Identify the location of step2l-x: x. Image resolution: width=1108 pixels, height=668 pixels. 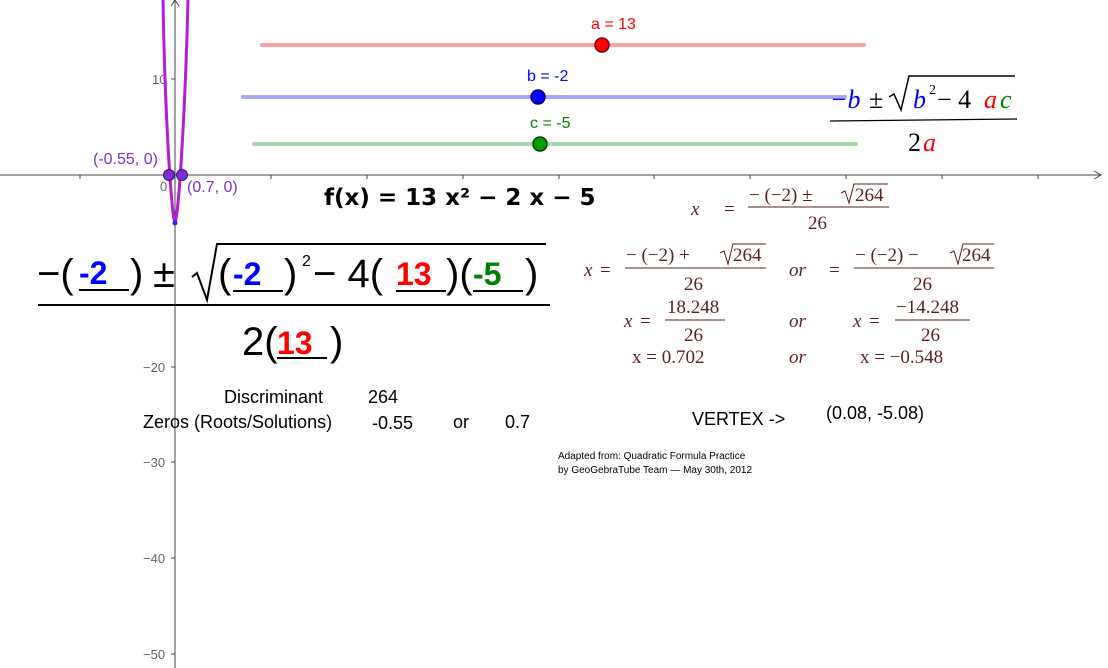
(588, 270).